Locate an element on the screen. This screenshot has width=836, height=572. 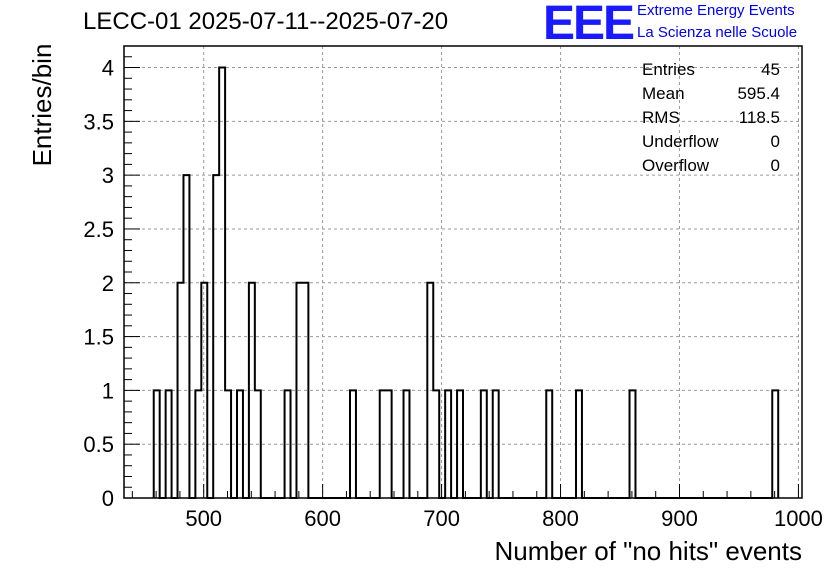
logo-line-1: Extreme Energy Events is located at coordinates (716, 10).